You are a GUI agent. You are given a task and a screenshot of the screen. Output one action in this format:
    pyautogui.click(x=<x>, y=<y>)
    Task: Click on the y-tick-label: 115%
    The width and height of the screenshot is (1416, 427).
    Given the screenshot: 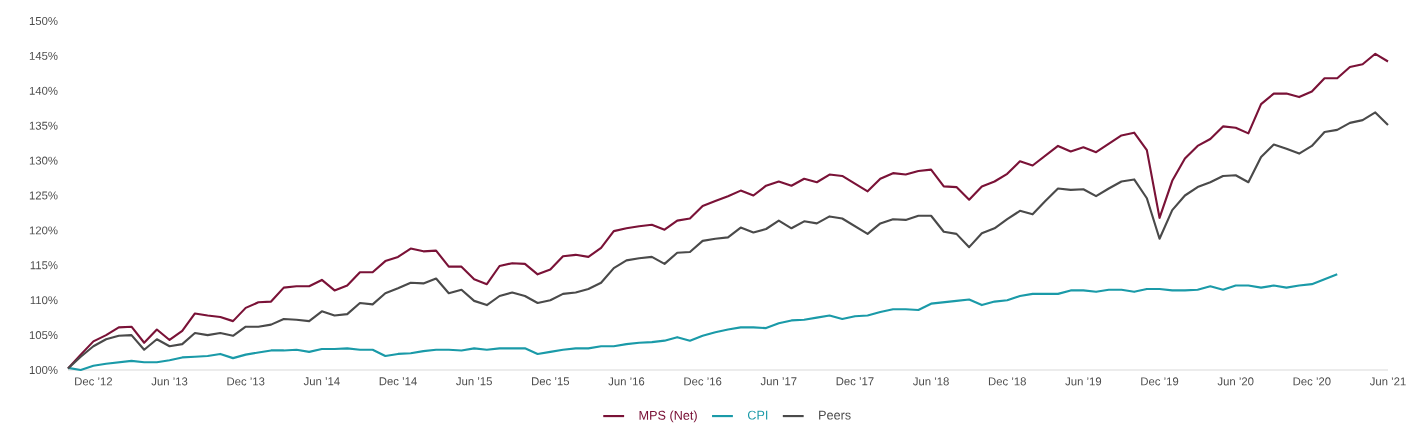 What is the action you would take?
    pyautogui.click(x=44, y=265)
    